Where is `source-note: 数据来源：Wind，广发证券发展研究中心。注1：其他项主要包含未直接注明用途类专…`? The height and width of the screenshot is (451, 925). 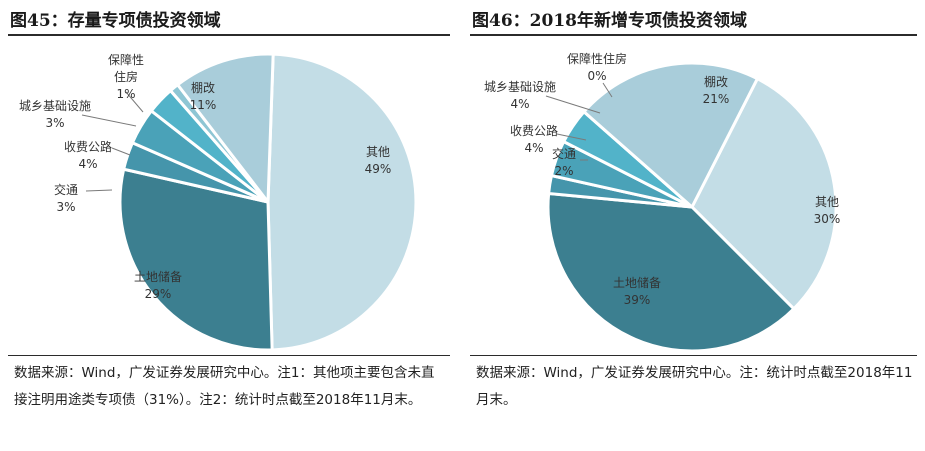
source-note: 数据来源：Wind，广发证券发展研究中心。注1：其他项主要包含未直接注明用途类专… is located at coordinates (224, 386).